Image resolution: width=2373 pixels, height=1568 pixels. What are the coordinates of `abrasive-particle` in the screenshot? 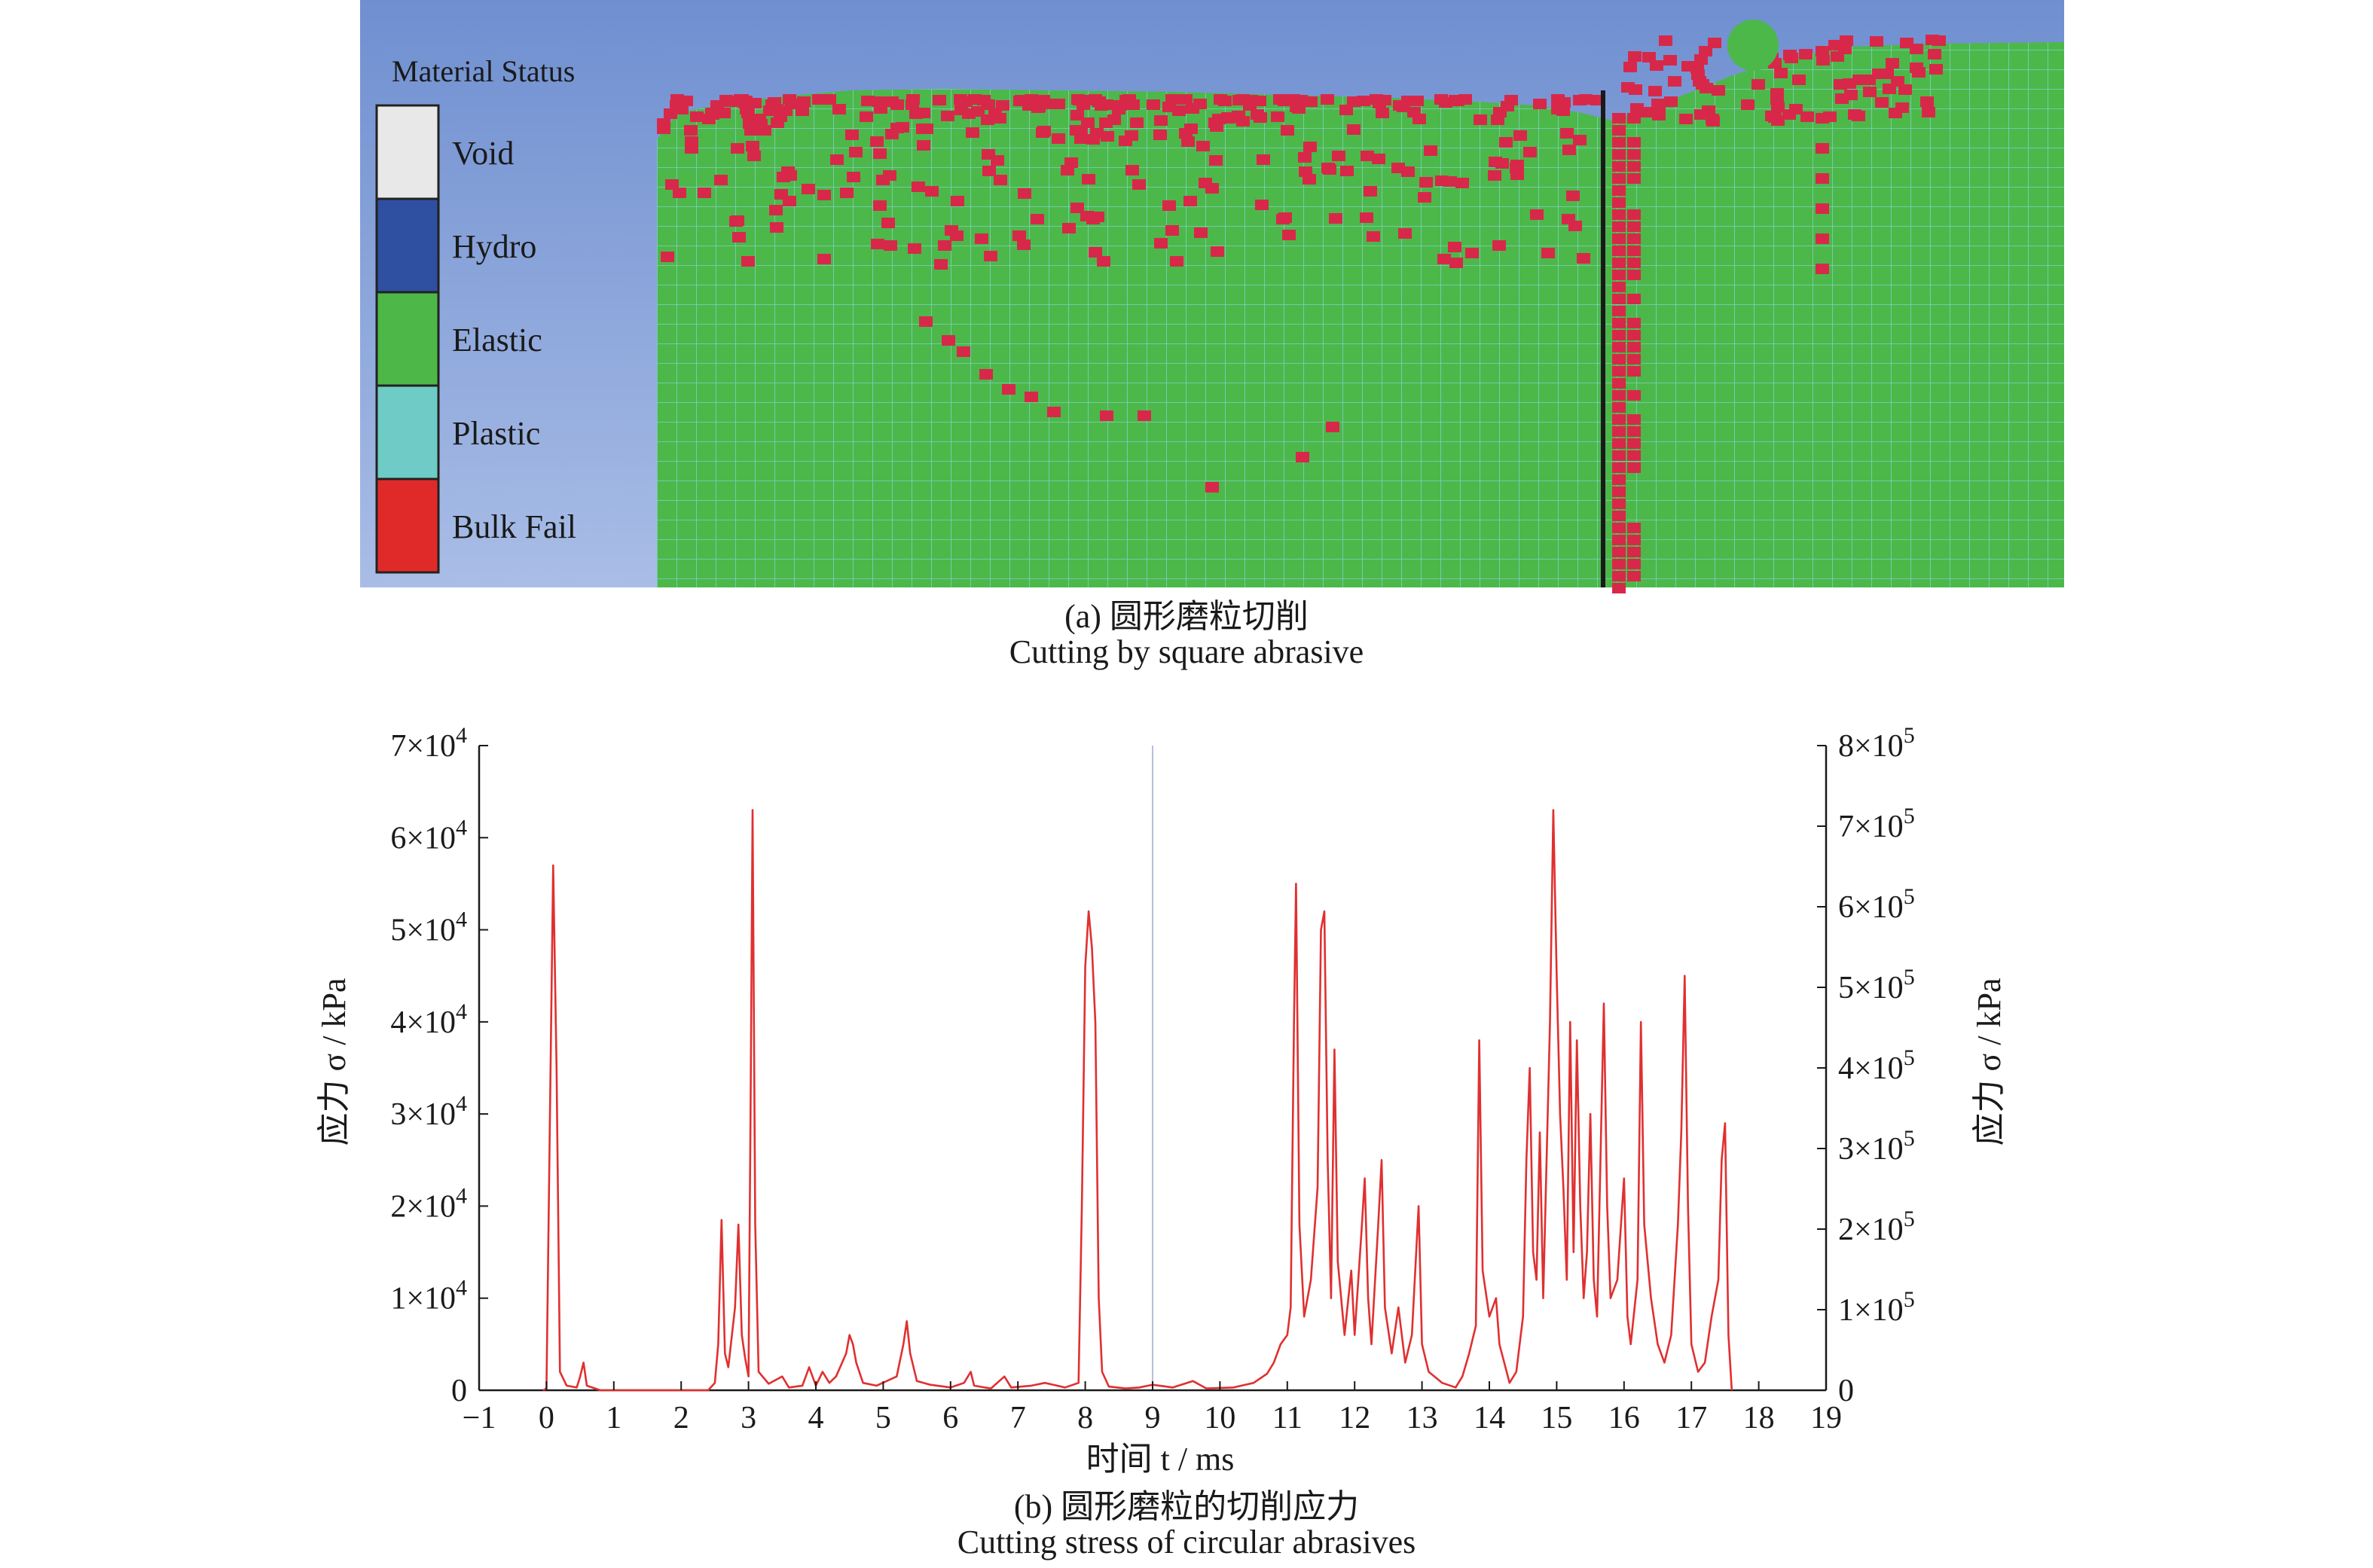 It's located at (1753, 46).